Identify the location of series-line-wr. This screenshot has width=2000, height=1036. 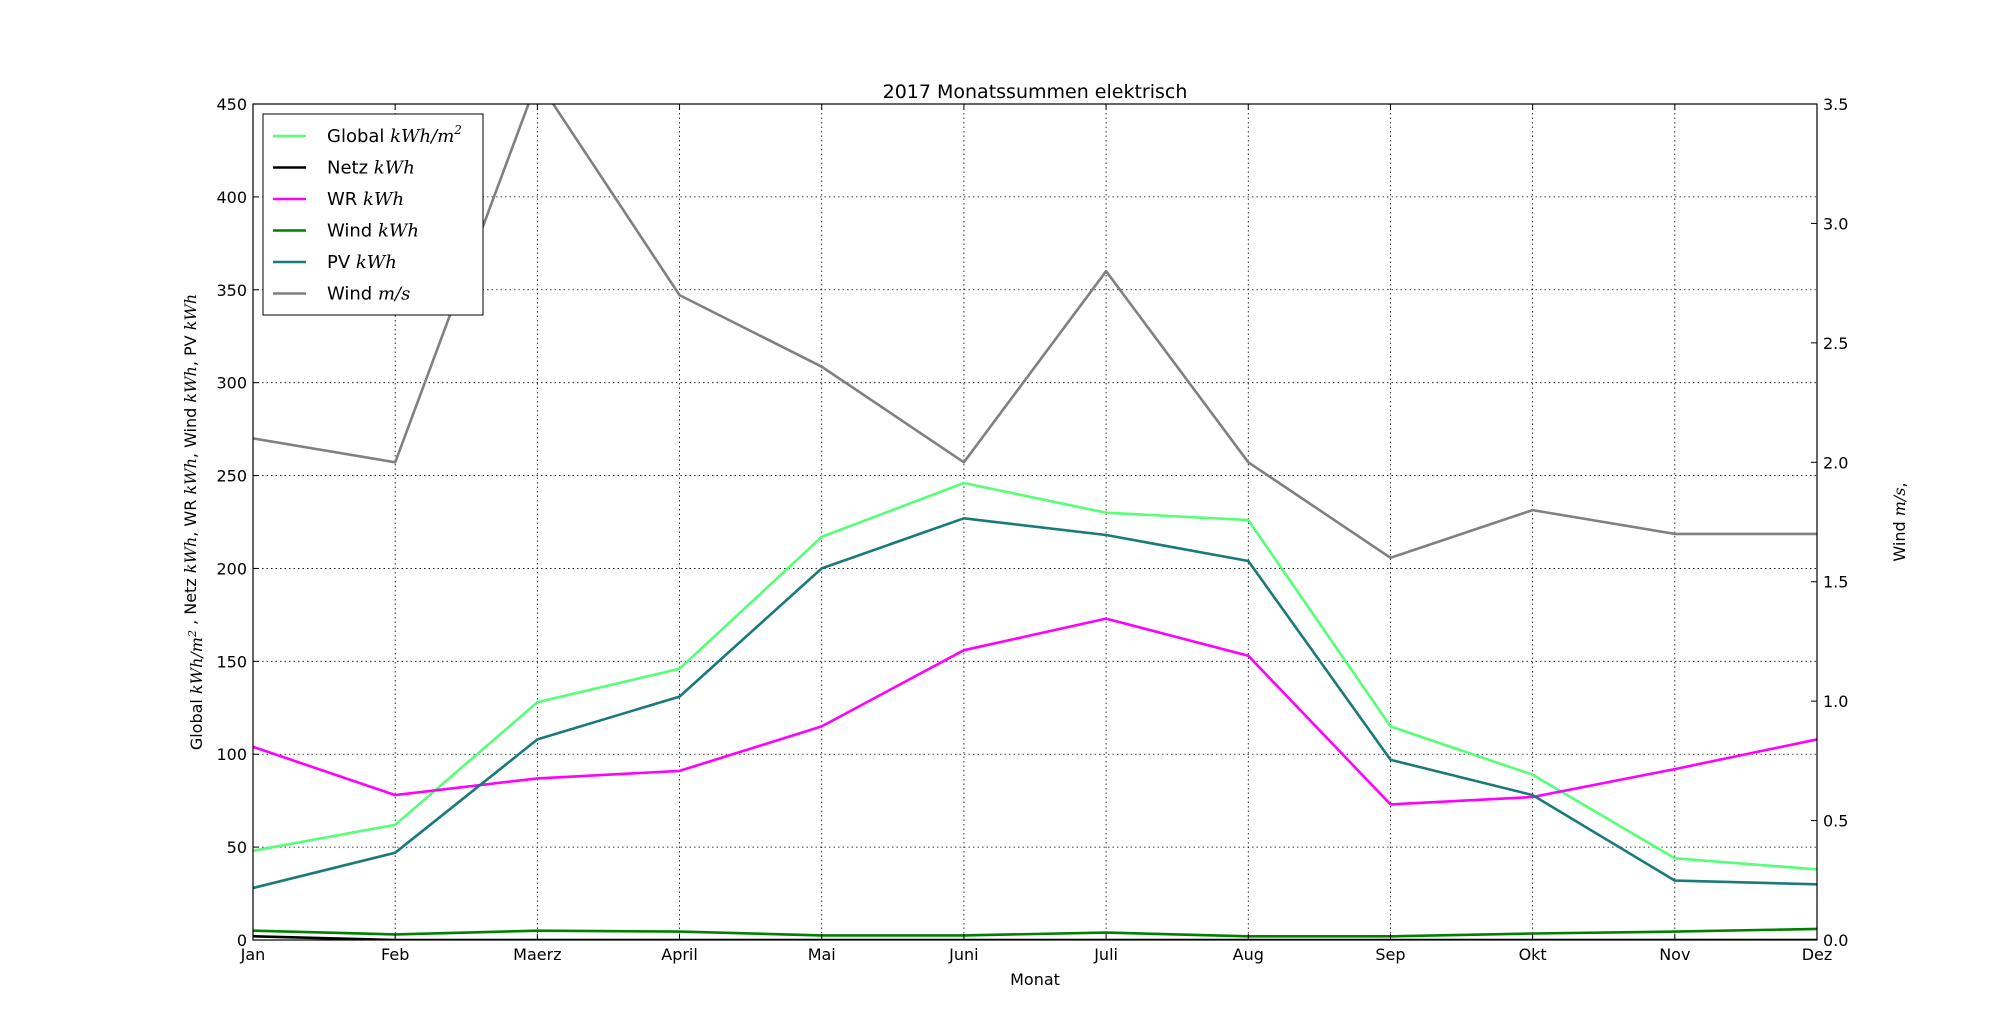
(1035, 711).